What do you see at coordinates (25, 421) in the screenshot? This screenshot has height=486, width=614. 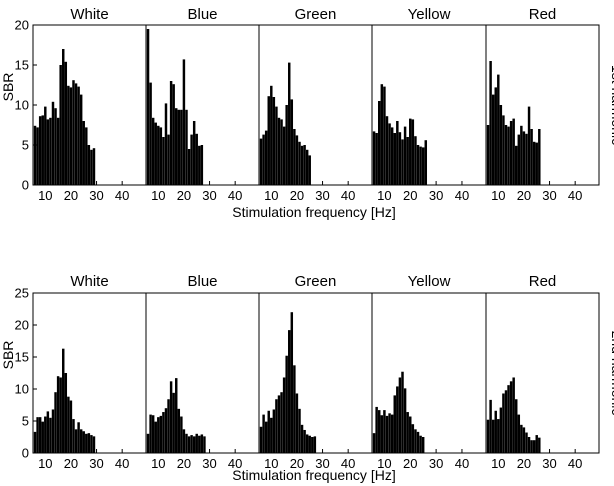 I see `y-tick-label: 5` at bounding box center [25, 421].